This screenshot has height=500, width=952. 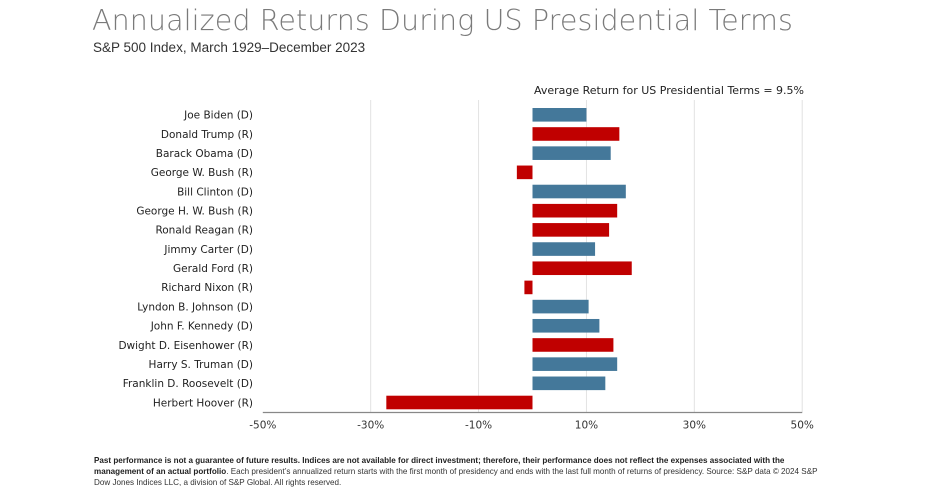 I want to click on category-label: Richard Nixon (R), so click(x=207, y=288).